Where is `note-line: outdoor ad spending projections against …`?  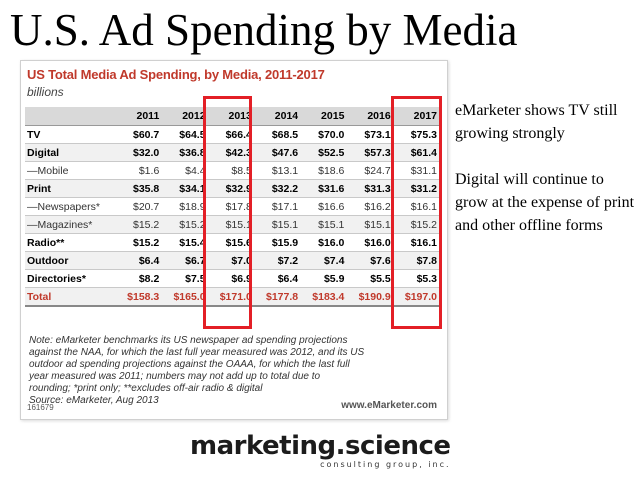
note-line: outdoor ad spending projections against … is located at coordinates (189, 364).